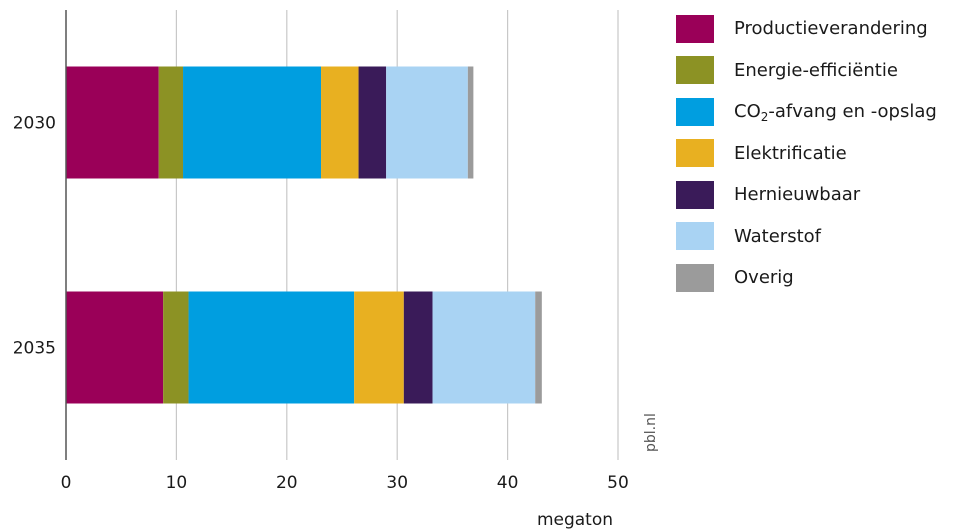 The image size is (960, 530). I want to click on legend-label-2: CO2-afvang en -opslag, so click(835, 113).